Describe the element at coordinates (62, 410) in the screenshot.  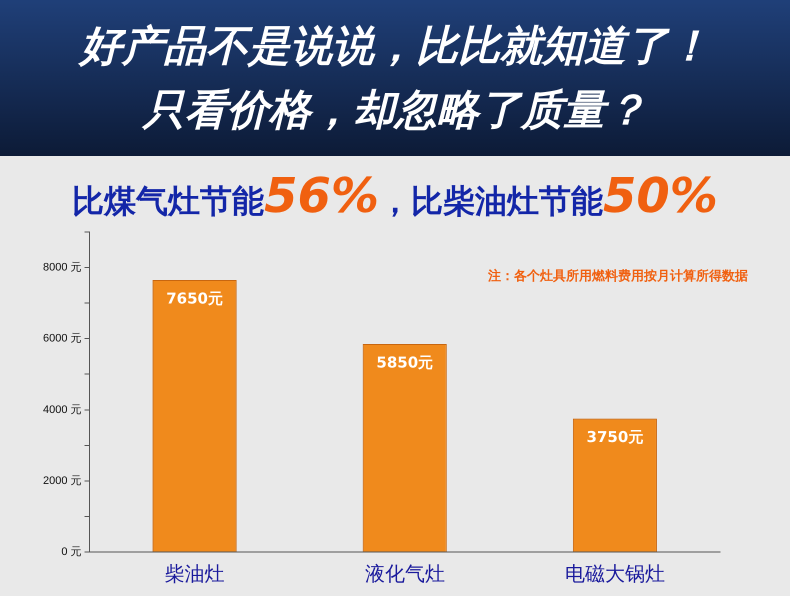
I see `y-tick-label: 4000 元` at that location.